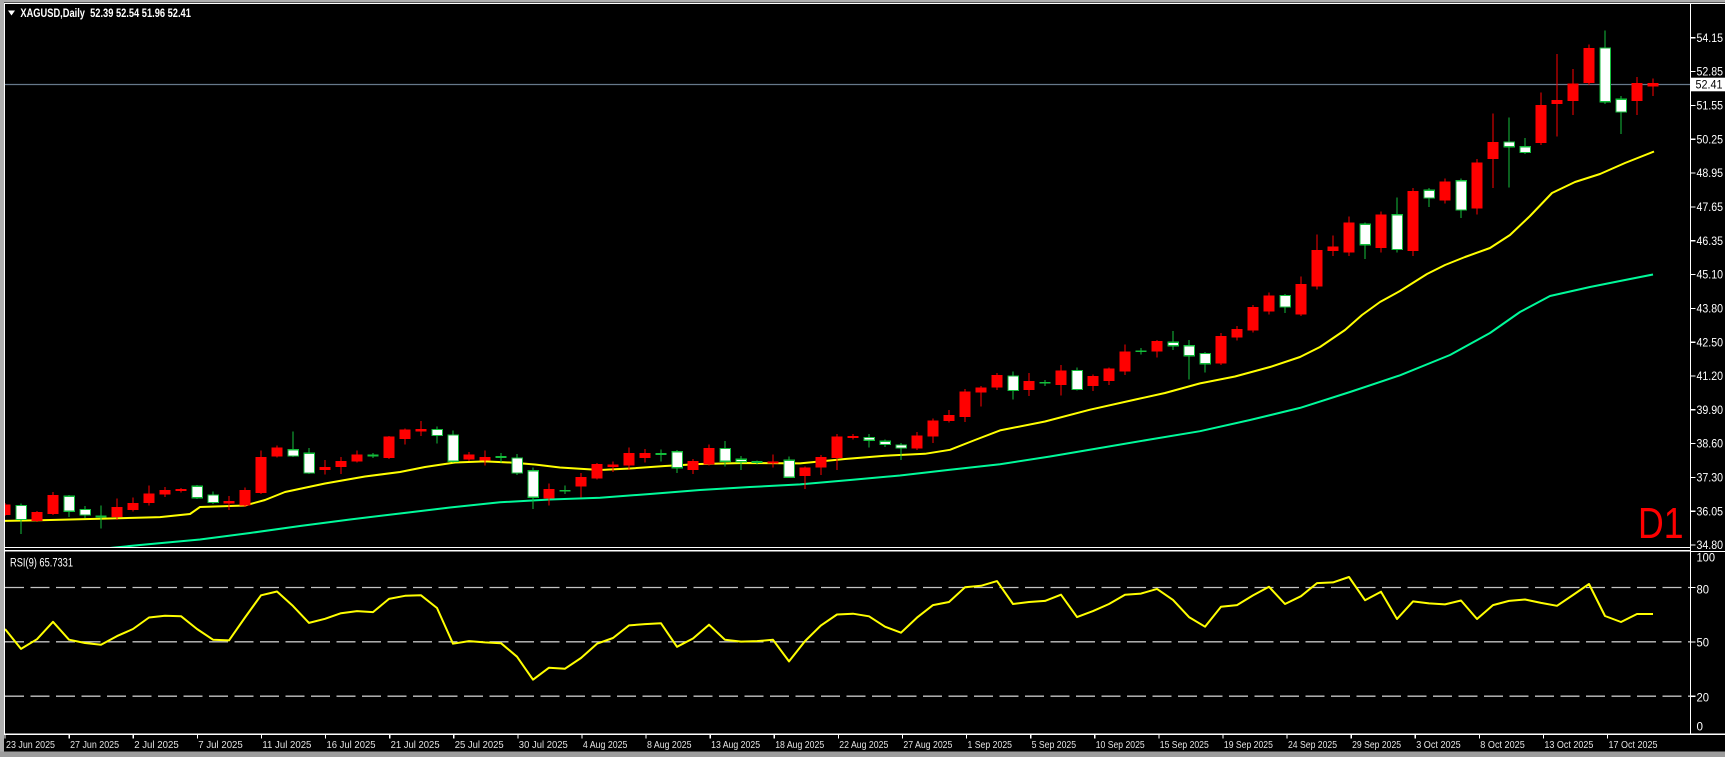 This screenshot has width=1725, height=757. I want to click on svg-text: 41.20, so click(1710, 377).